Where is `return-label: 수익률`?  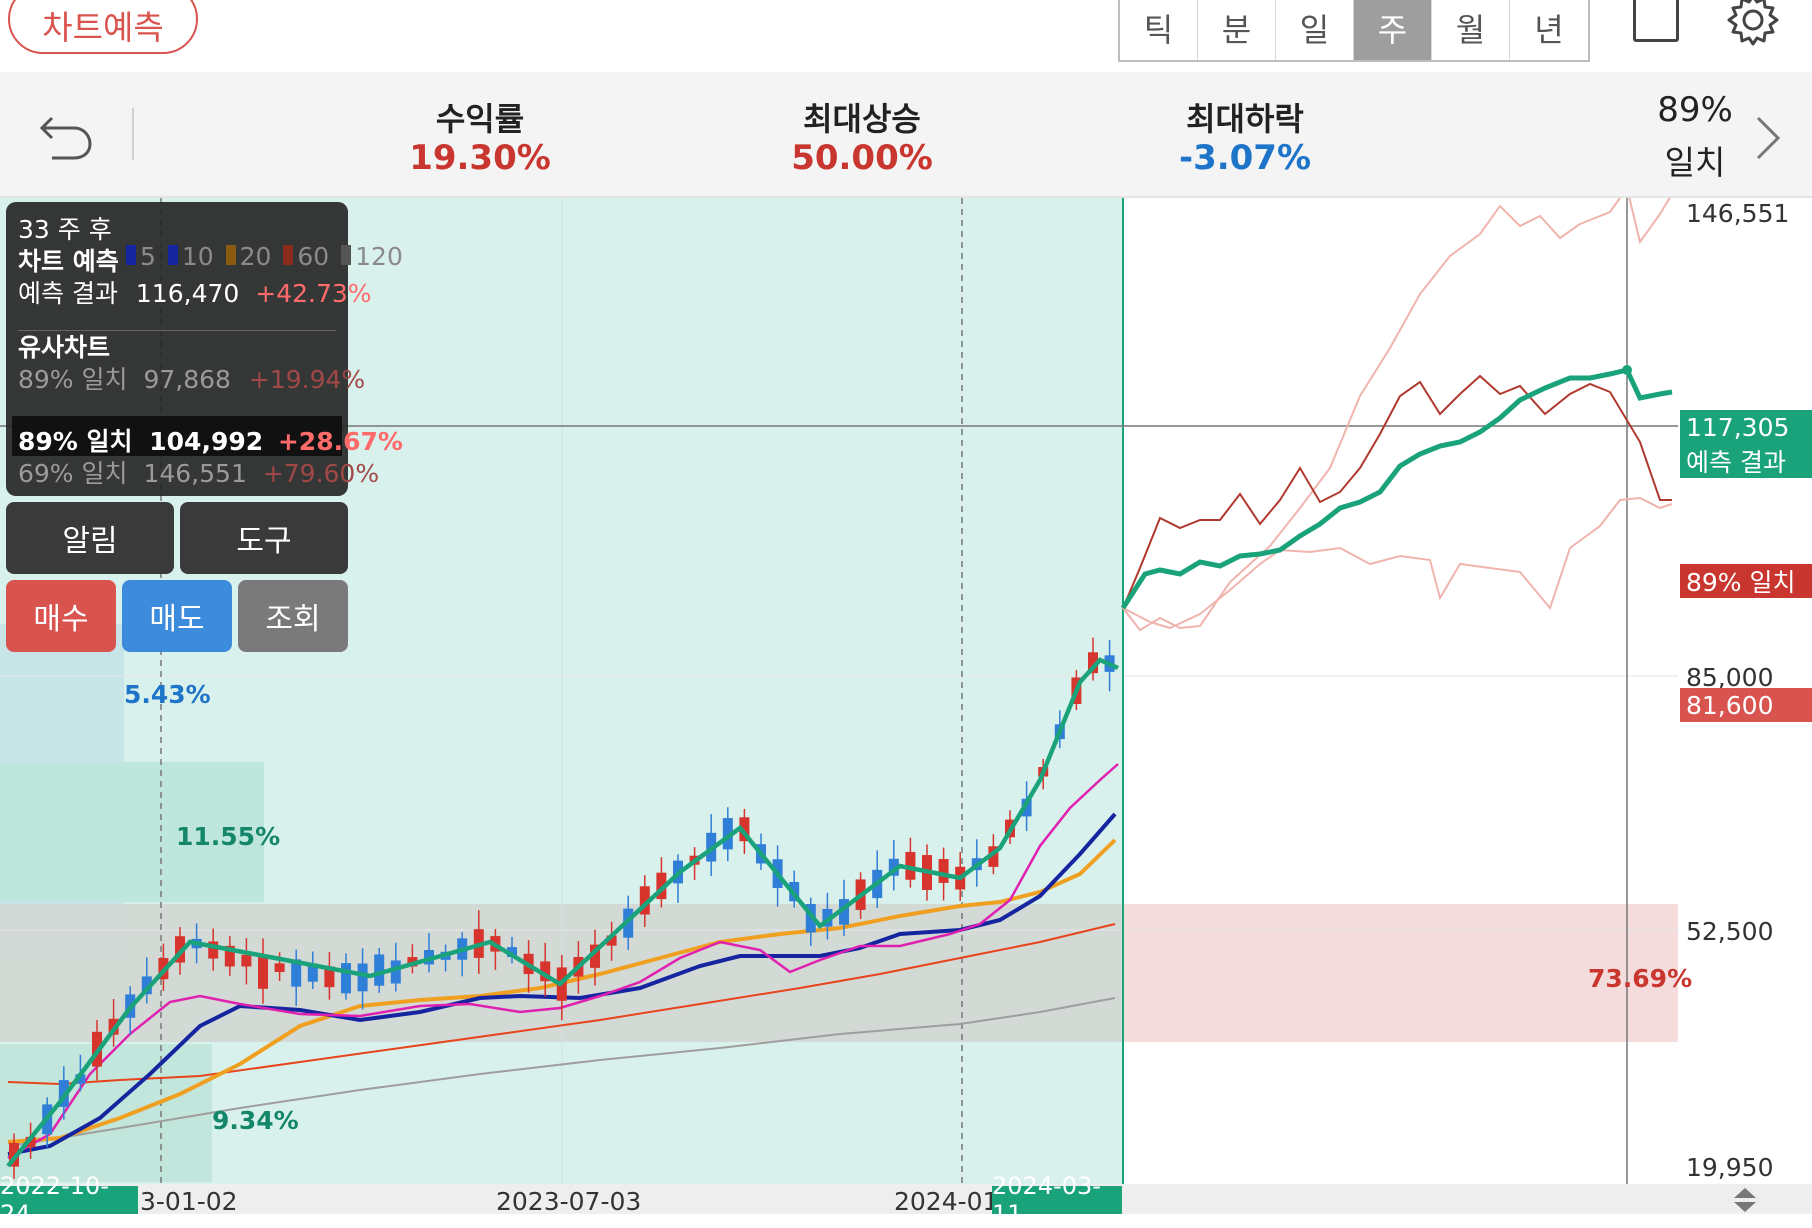 return-label: 수익률 is located at coordinates (480, 119).